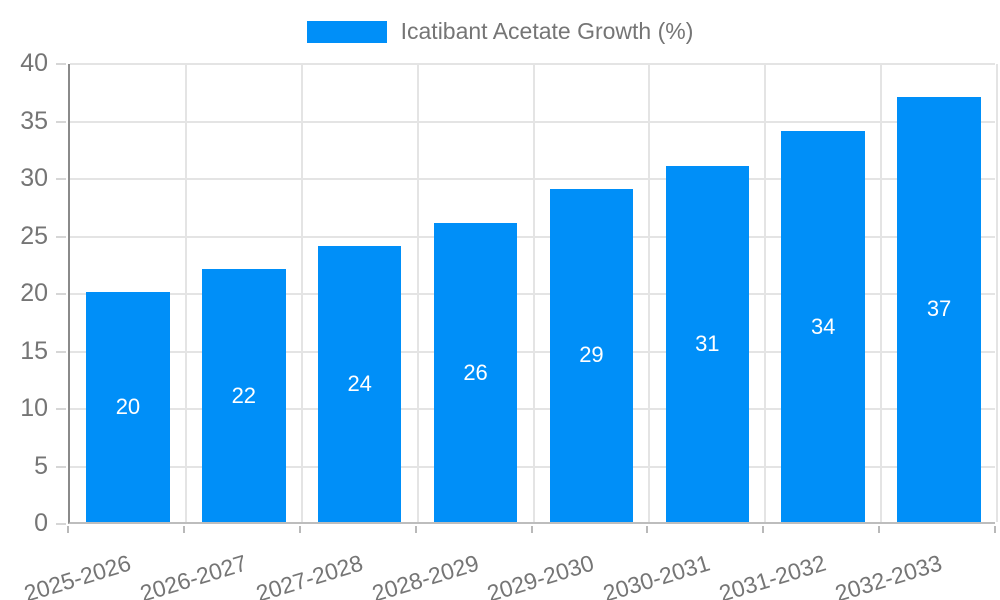 This screenshot has height=600, width=1000. I want to click on legend-swatch-icon, so click(346, 31).